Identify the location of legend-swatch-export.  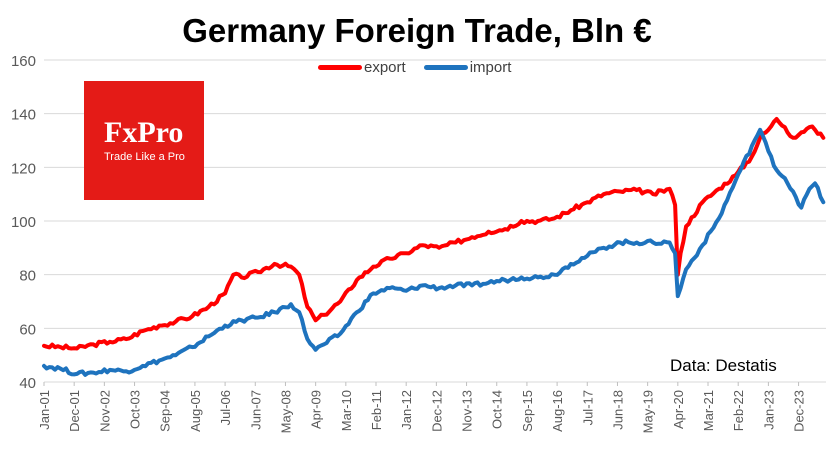
(340, 67).